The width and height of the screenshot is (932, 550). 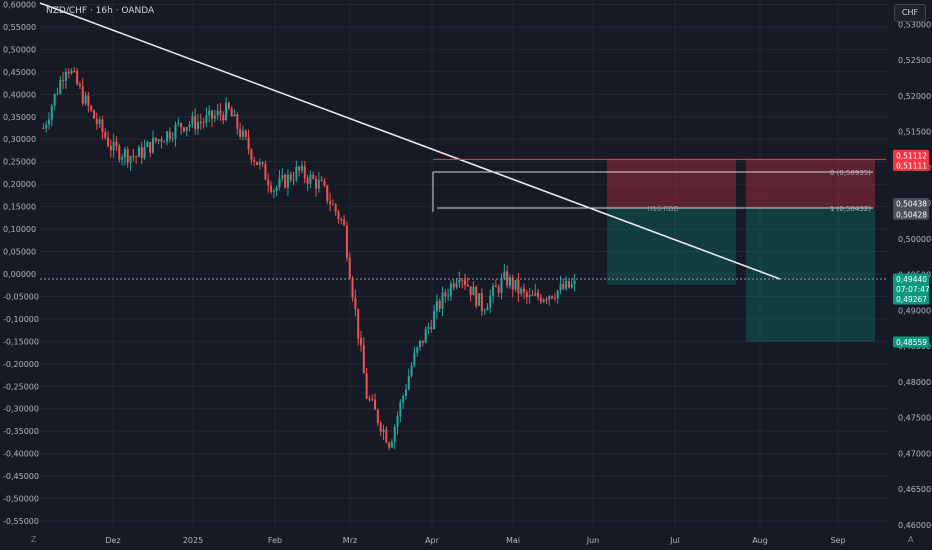 What do you see at coordinates (850, 173) in the screenshot?
I see `fib-0-label: 0 (0,50935)` at bounding box center [850, 173].